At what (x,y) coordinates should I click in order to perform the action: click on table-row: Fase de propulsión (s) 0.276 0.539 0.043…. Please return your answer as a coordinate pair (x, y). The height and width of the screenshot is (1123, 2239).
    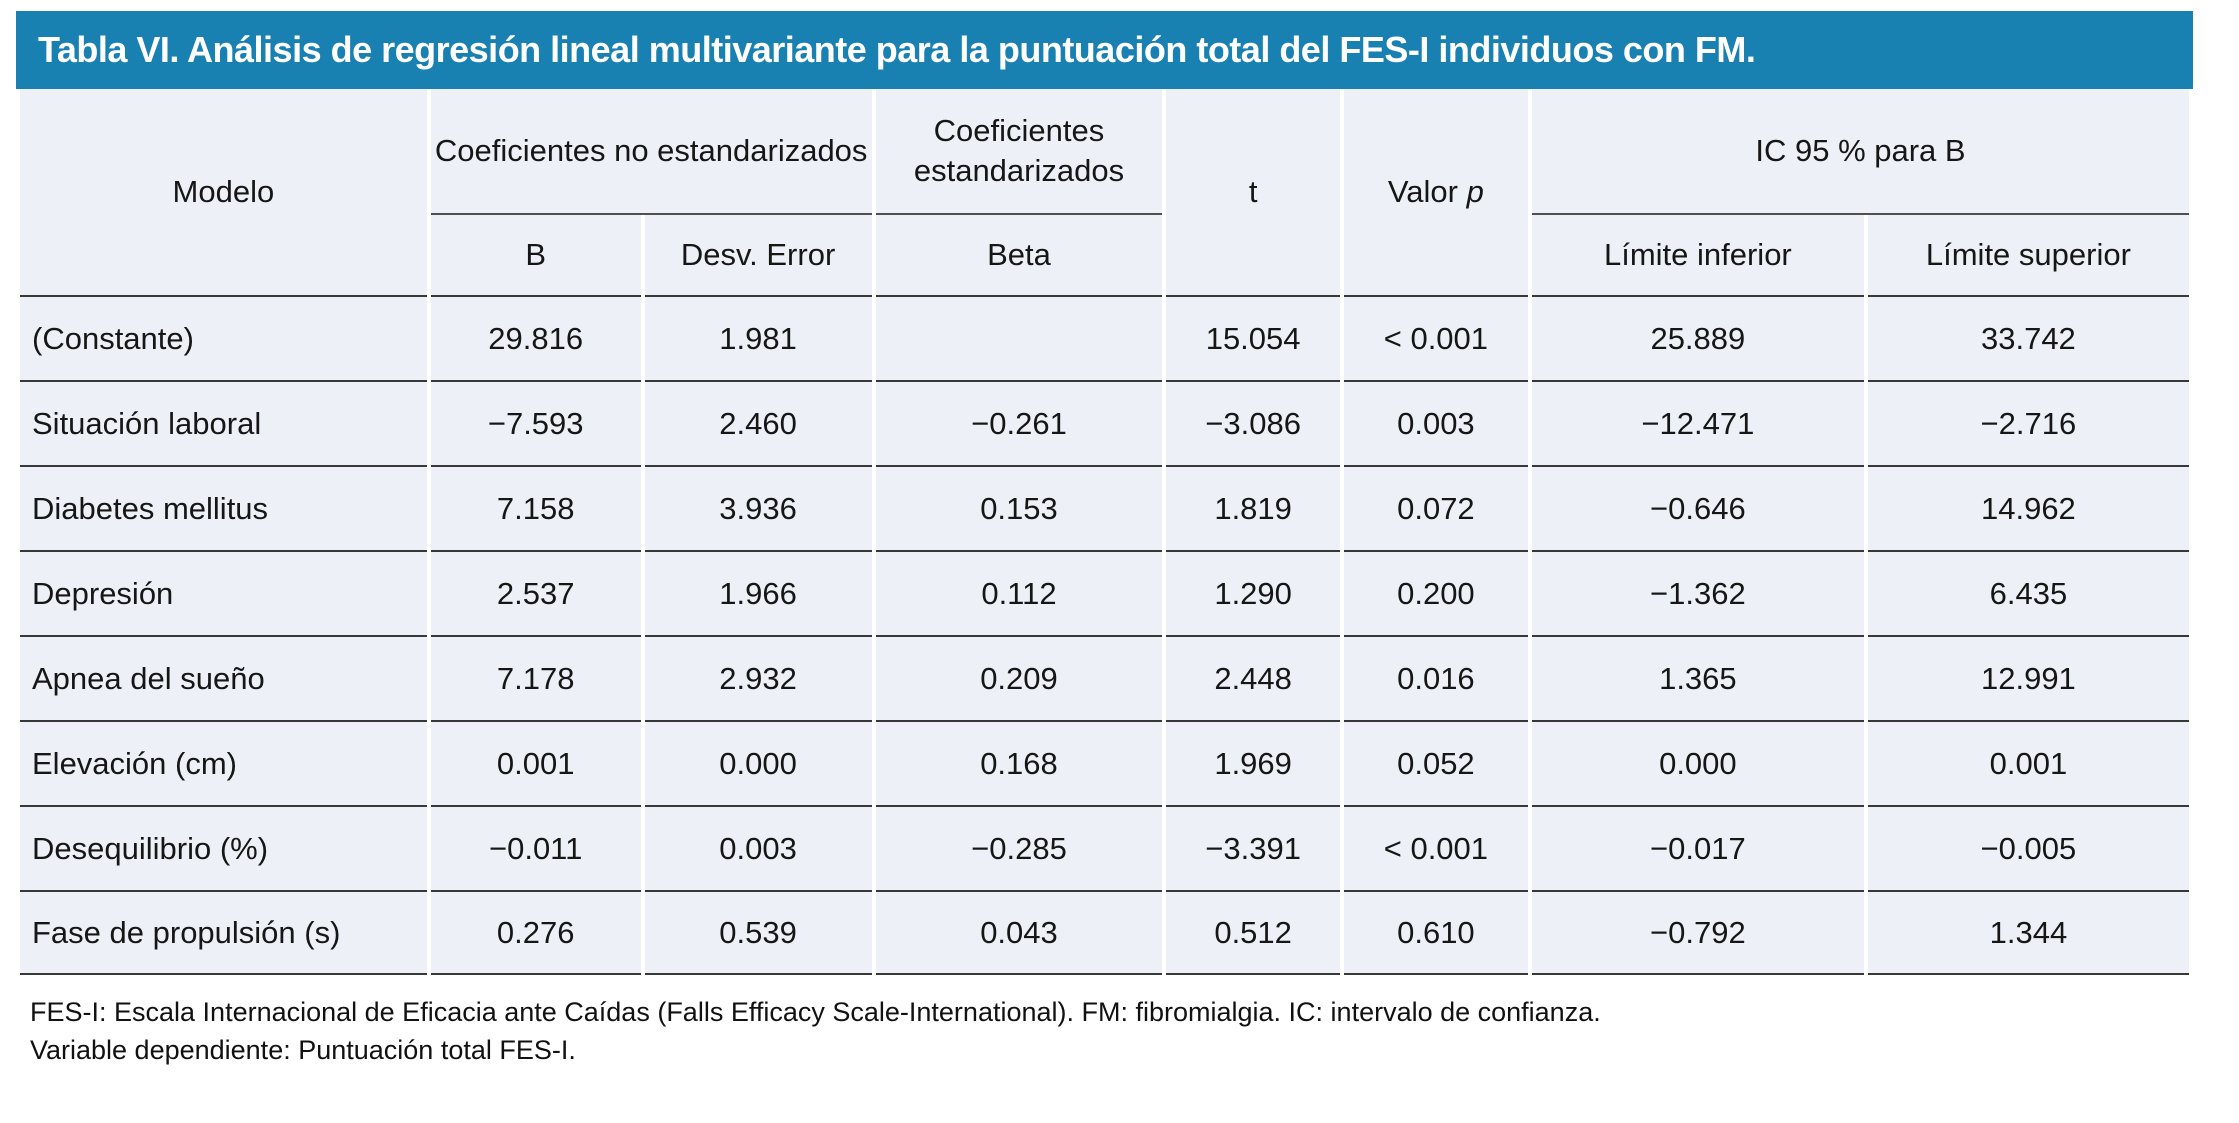
    Looking at the image, I should click on (1104, 932).